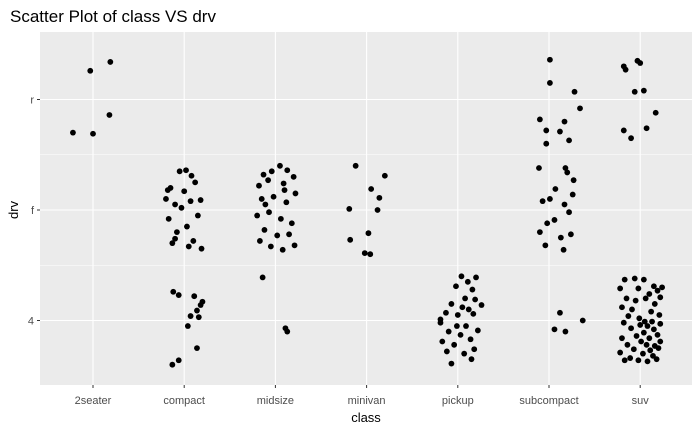 Image resolution: width=700 pixels, height=432 pixels. What do you see at coordinates (31, 322) in the screenshot?
I see `y-tick-label: 4` at bounding box center [31, 322].